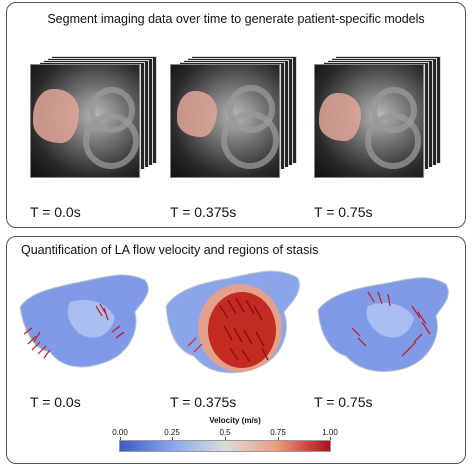 The height and width of the screenshot is (466, 474). I want to click on mri-stack-t075, so click(378, 124).